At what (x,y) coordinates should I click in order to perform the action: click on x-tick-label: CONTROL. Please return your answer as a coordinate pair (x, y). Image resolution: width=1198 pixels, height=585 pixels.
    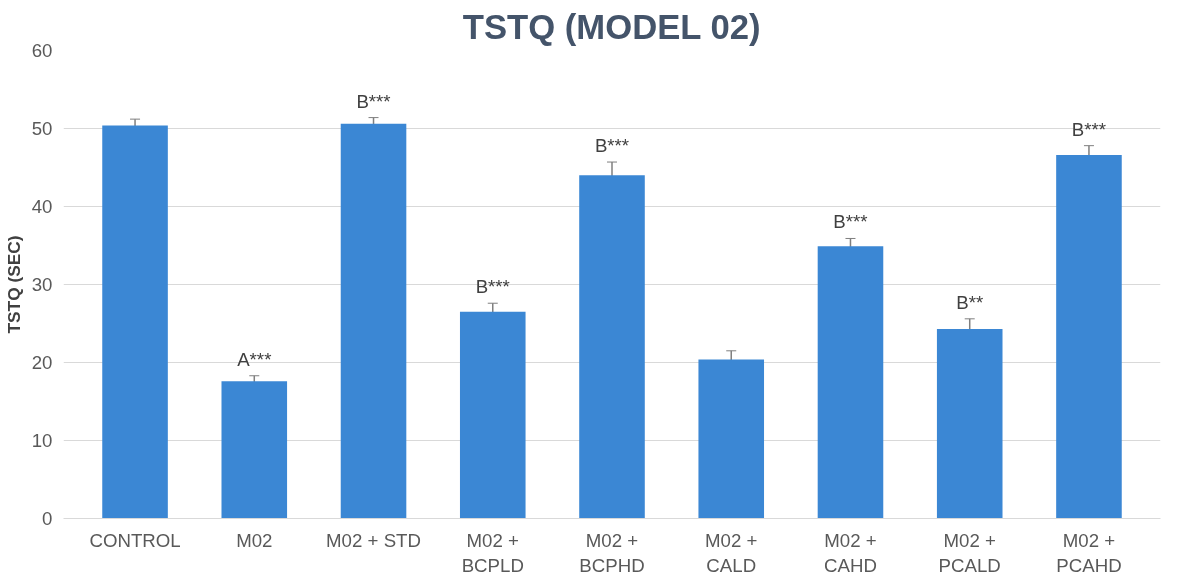
    Looking at the image, I should click on (135, 540).